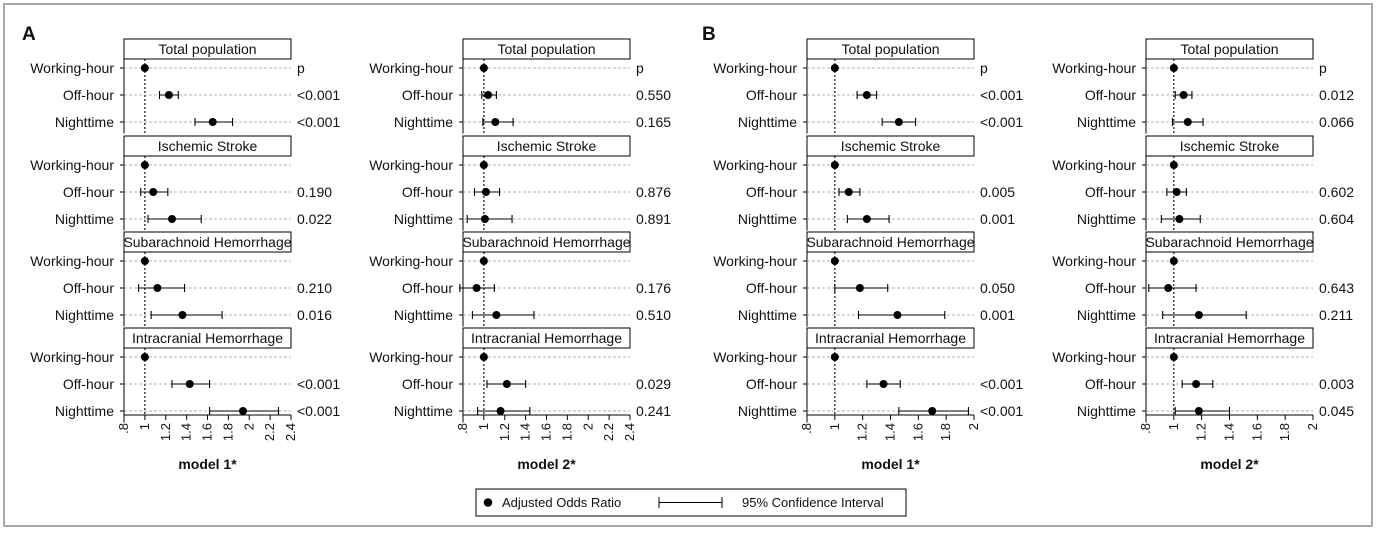  I want to click on x-tick-label: 1, so click(1173, 426).